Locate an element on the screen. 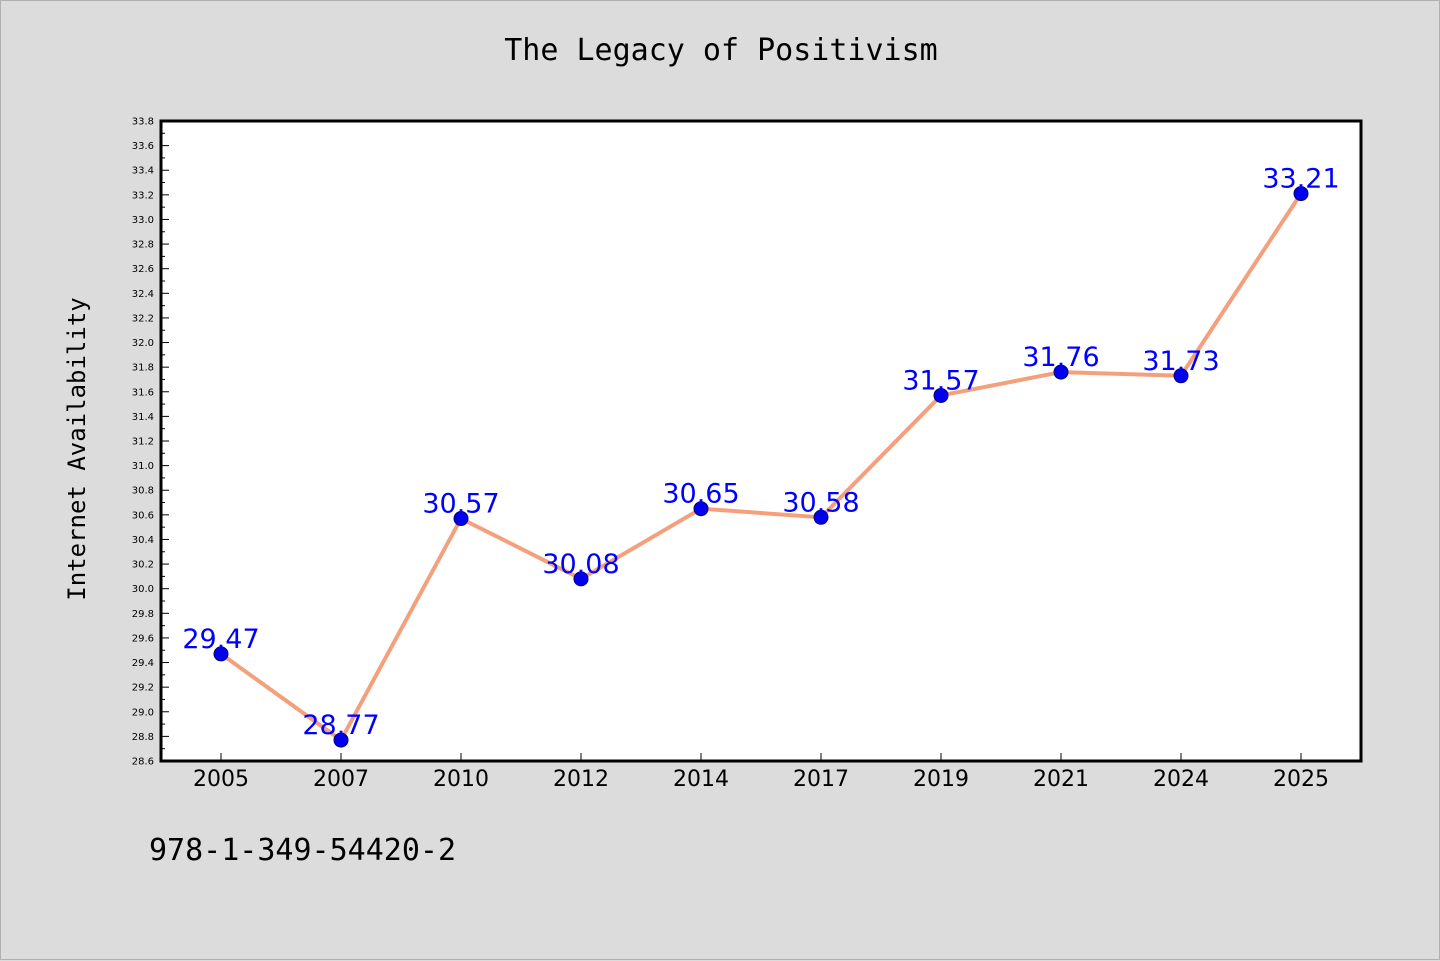 The width and height of the screenshot is (1440, 961). x-tick-label: 2010 is located at coordinates (461, 779).